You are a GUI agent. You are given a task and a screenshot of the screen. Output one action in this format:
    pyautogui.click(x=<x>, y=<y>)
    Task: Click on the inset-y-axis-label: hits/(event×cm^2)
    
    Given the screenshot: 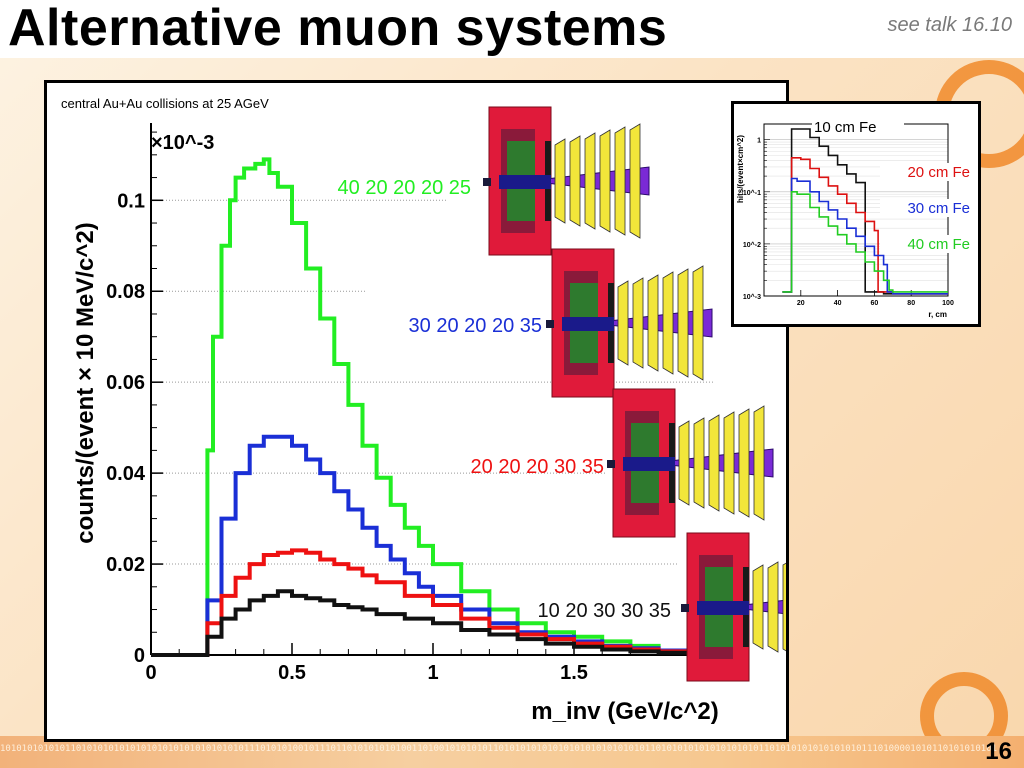 What is the action you would take?
    pyautogui.click(x=740, y=169)
    